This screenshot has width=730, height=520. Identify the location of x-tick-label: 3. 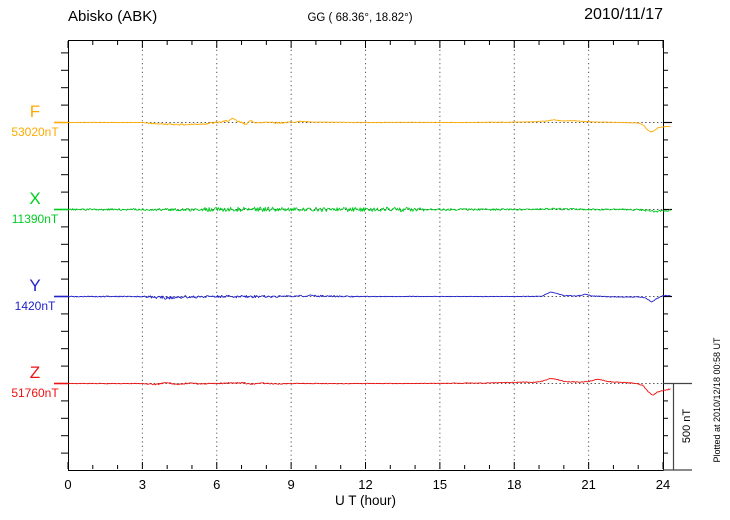
(142, 484).